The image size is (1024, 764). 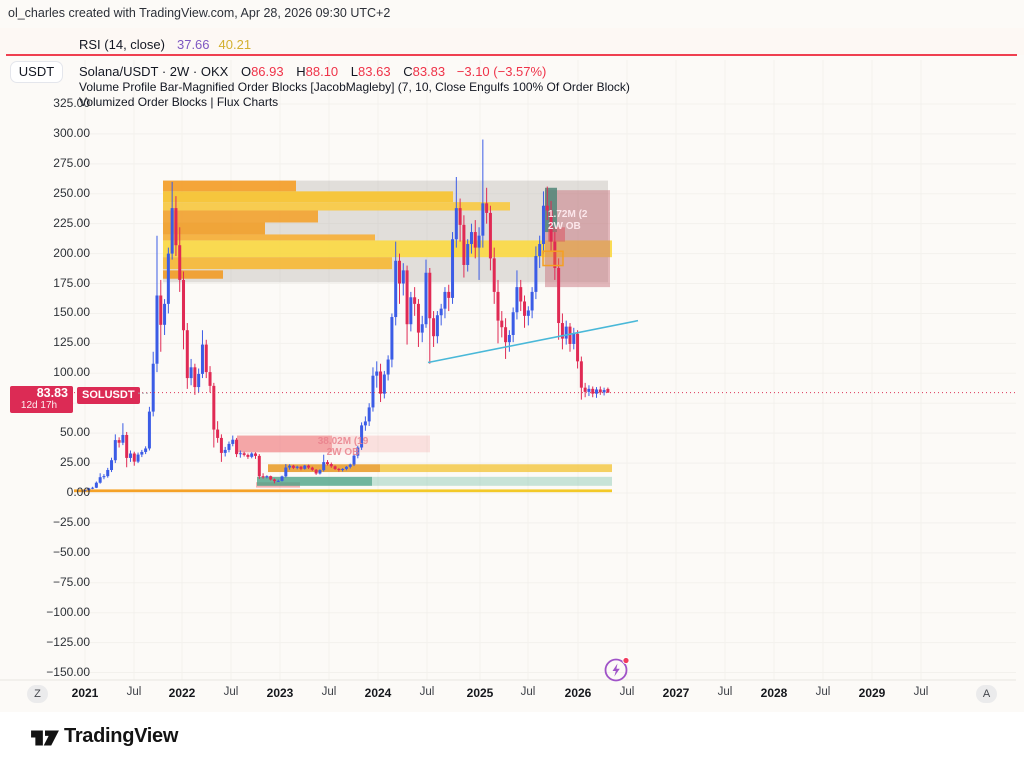 What do you see at coordinates (122, 44) in the screenshot?
I see `rsi-label: RSI (14, close)` at bounding box center [122, 44].